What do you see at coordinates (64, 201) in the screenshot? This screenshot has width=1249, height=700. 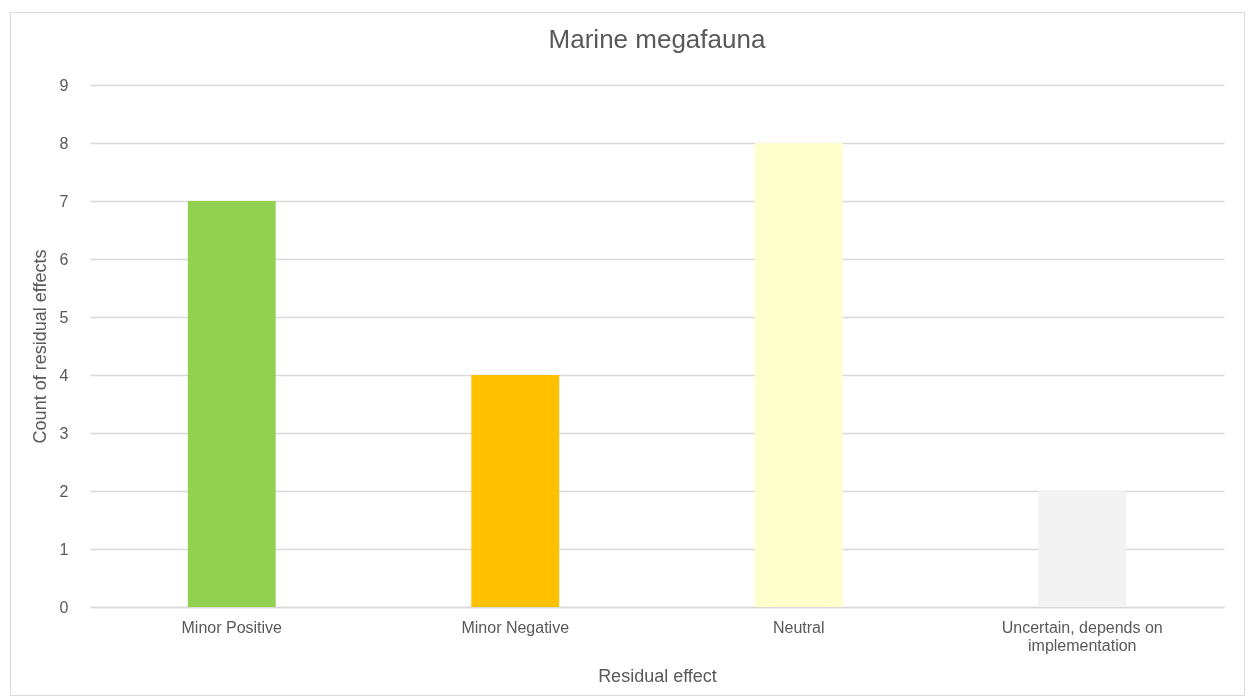 I see `y-tick-label: 7` at bounding box center [64, 201].